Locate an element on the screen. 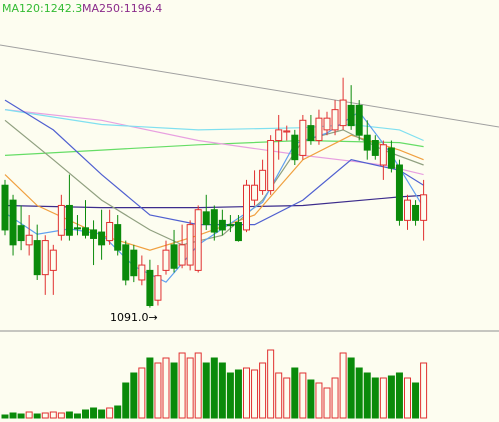 Image resolution: width=499 pixels, height=422 pixels. volume-panel is located at coordinates (214, 384).